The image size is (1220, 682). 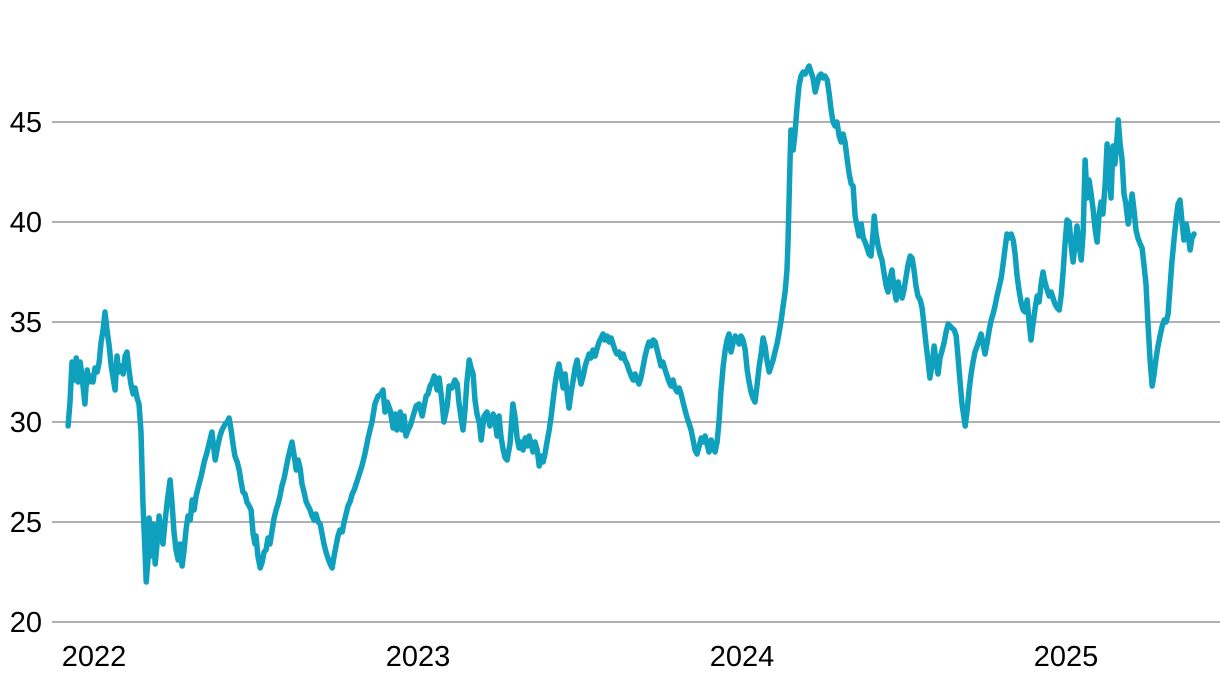 I want to click on x-tick-label-2025: 2025, so click(x=1066, y=657).